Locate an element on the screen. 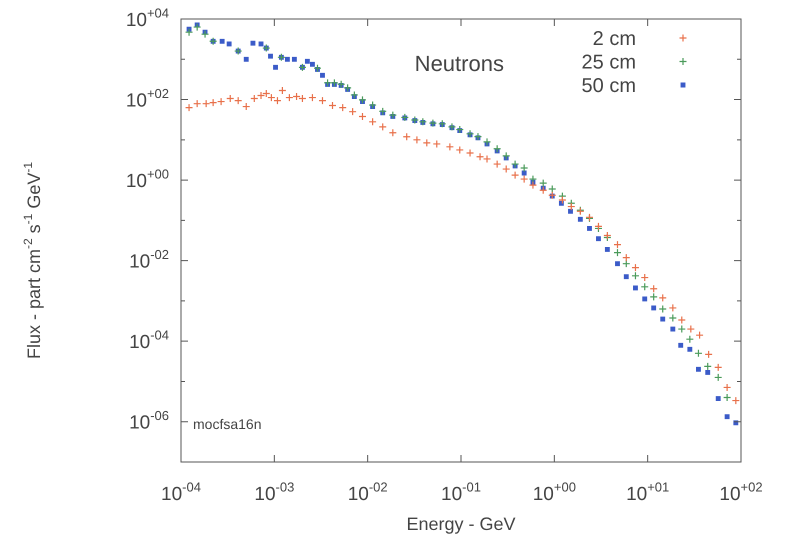 The image size is (789, 540). legend-label: 50 cm is located at coordinates (609, 86).